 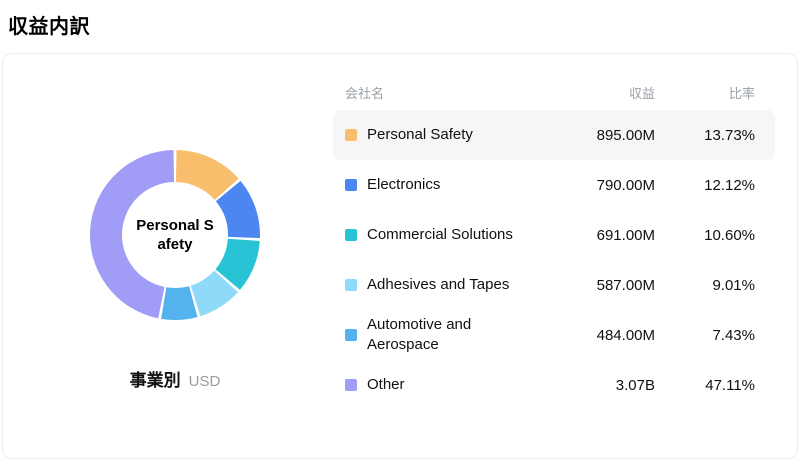 I want to click on donut-segment-adhesives-and-tapes, so click(x=214, y=293).